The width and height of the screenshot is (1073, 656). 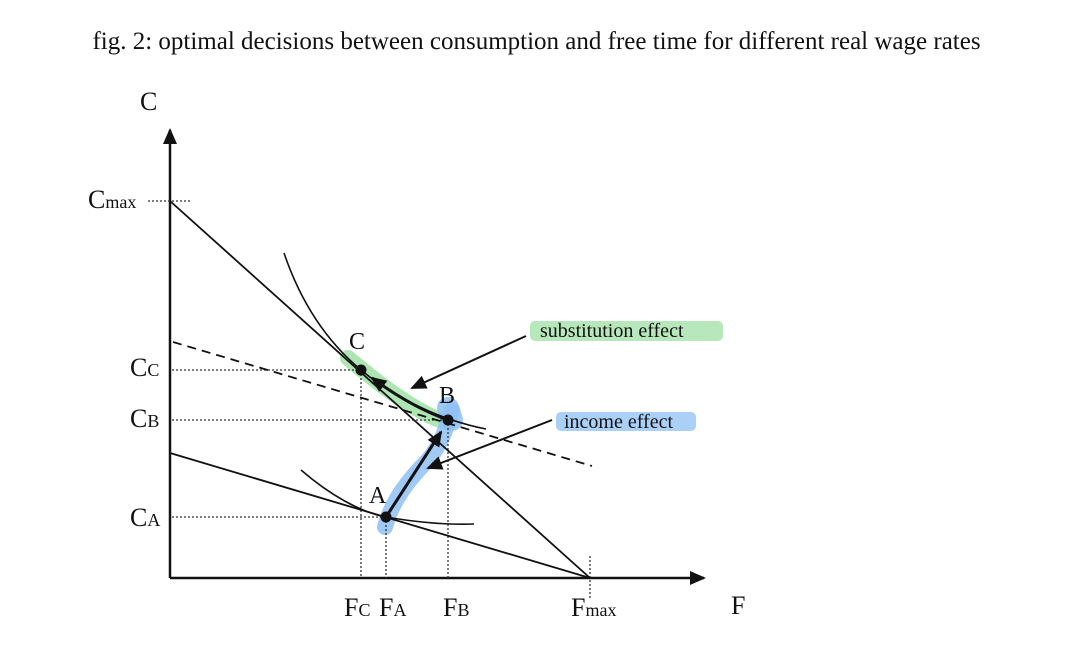 I want to click on income-effect-arrow, so click(x=413, y=474).